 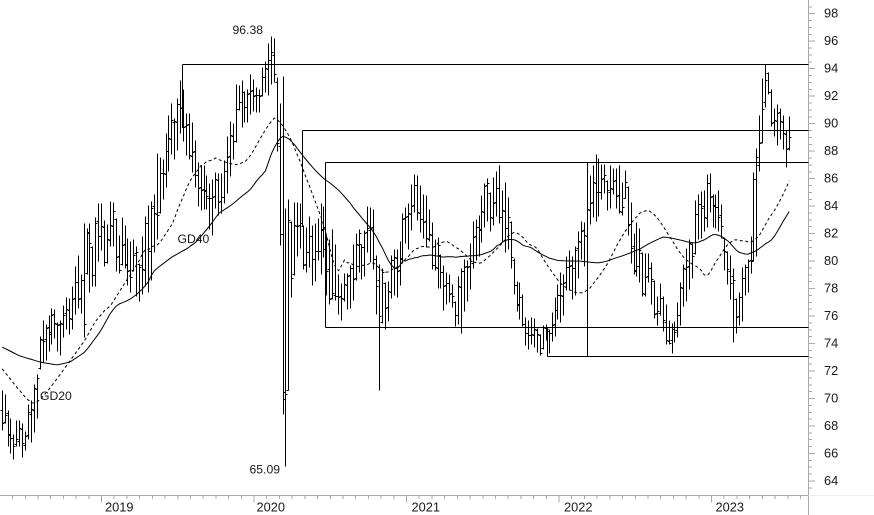 What do you see at coordinates (831, 370) in the screenshot?
I see `svg-text: 72` at bounding box center [831, 370].